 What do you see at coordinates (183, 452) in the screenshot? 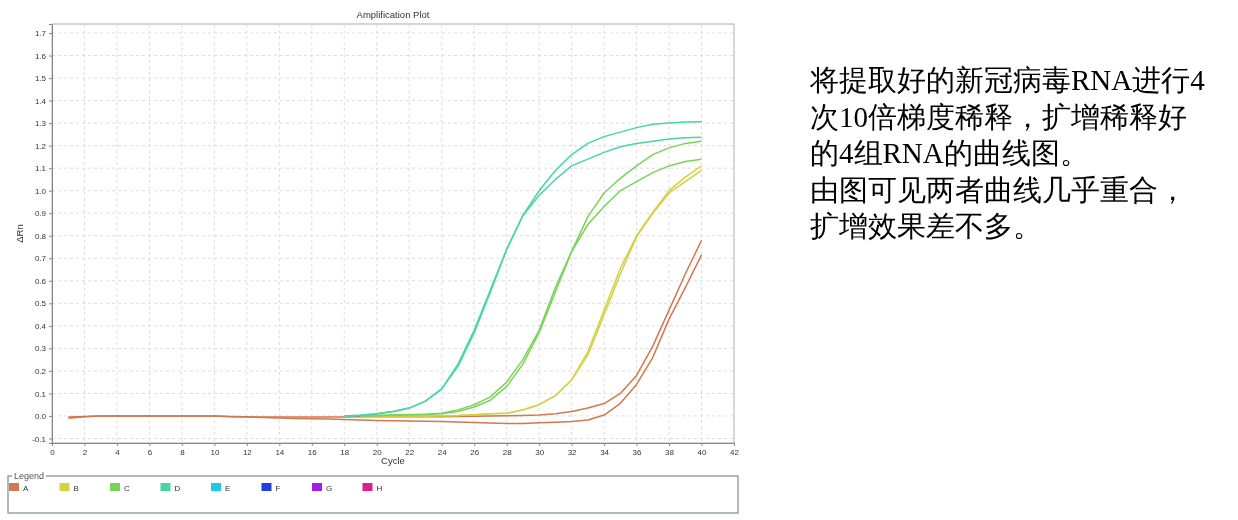
I see `x-tick-label: 8` at bounding box center [183, 452].